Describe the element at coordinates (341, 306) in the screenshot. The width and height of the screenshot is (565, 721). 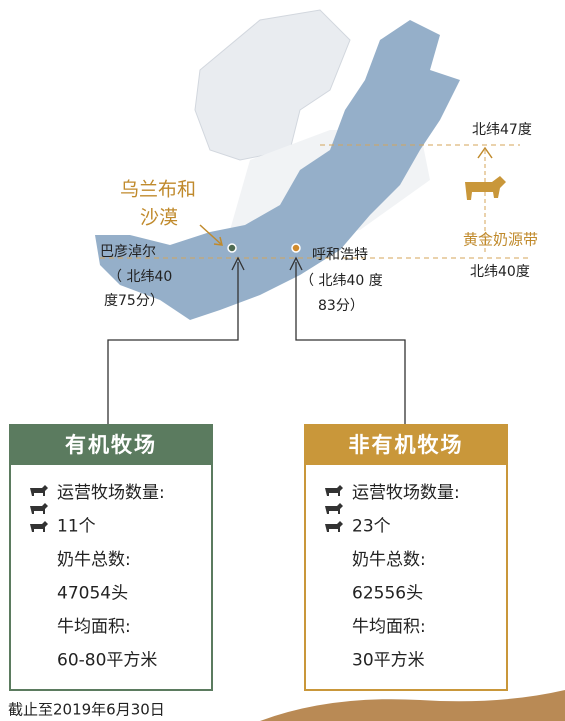
I see `city-coord: 83分）` at that location.